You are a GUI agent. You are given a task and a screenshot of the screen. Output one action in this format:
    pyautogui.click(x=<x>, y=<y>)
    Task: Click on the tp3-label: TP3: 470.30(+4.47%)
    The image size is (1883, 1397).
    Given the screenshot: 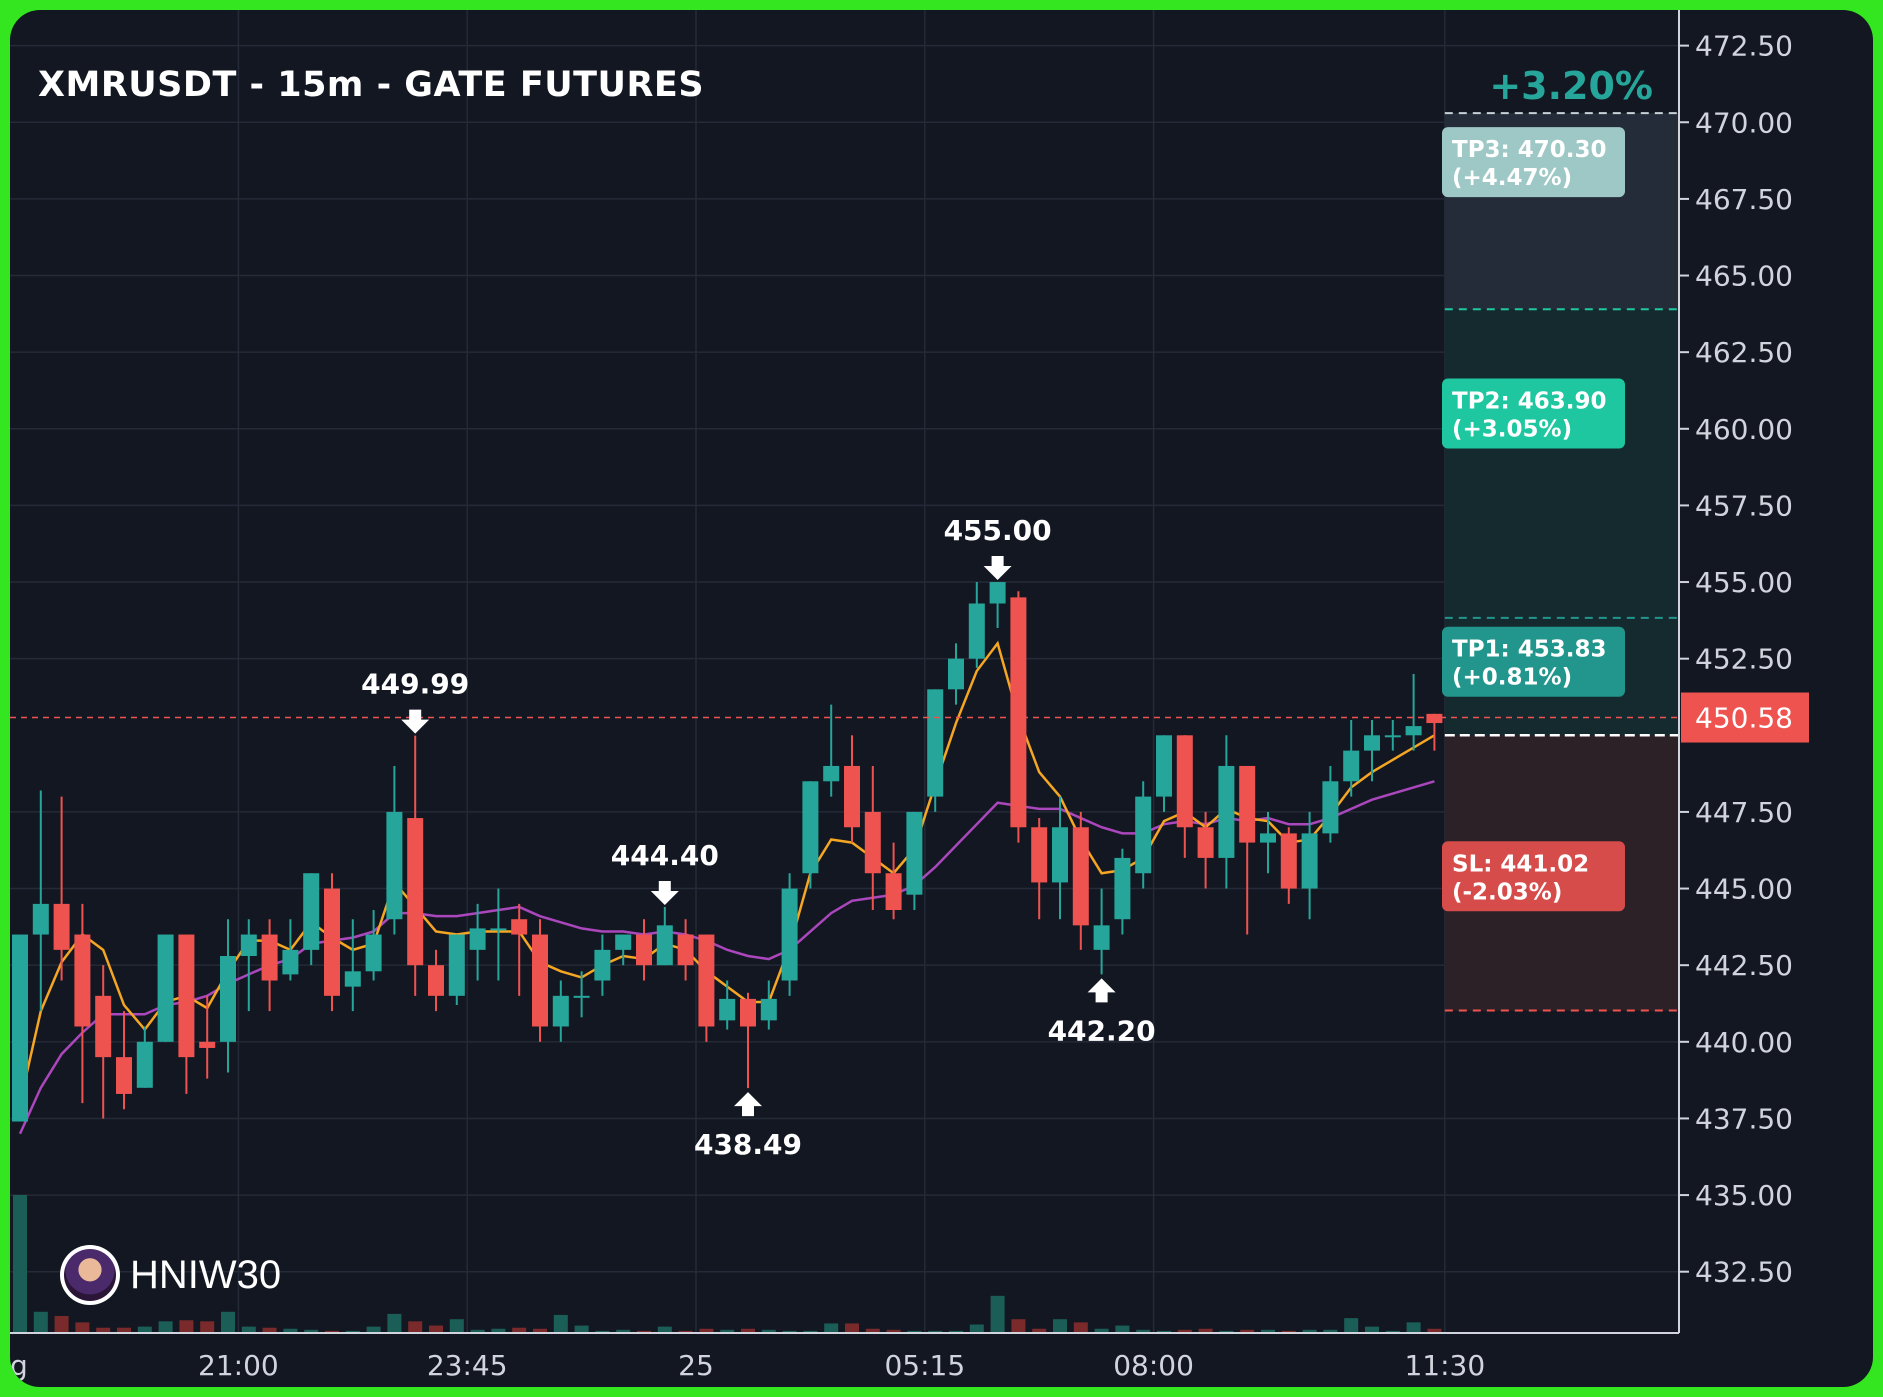 What is the action you would take?
    pyautogui.click(x=1533, y=162)
    